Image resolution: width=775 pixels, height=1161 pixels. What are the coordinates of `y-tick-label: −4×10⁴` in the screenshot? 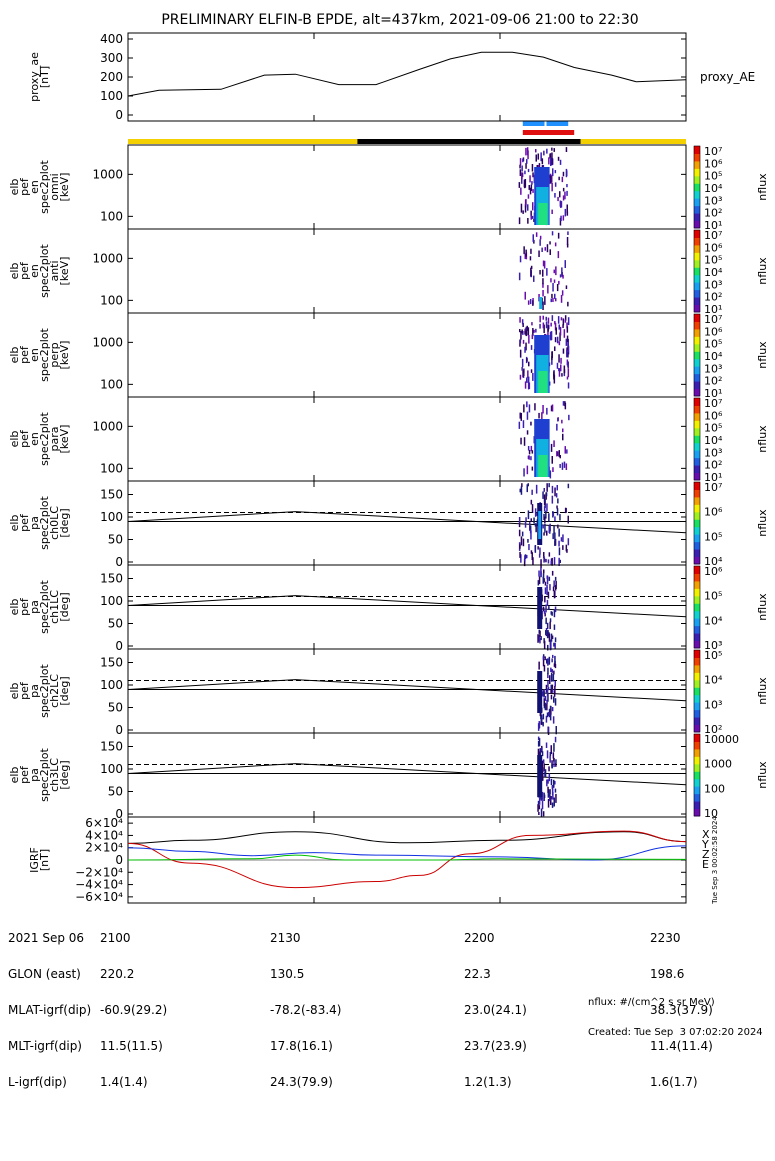 It's located at (99, 885).